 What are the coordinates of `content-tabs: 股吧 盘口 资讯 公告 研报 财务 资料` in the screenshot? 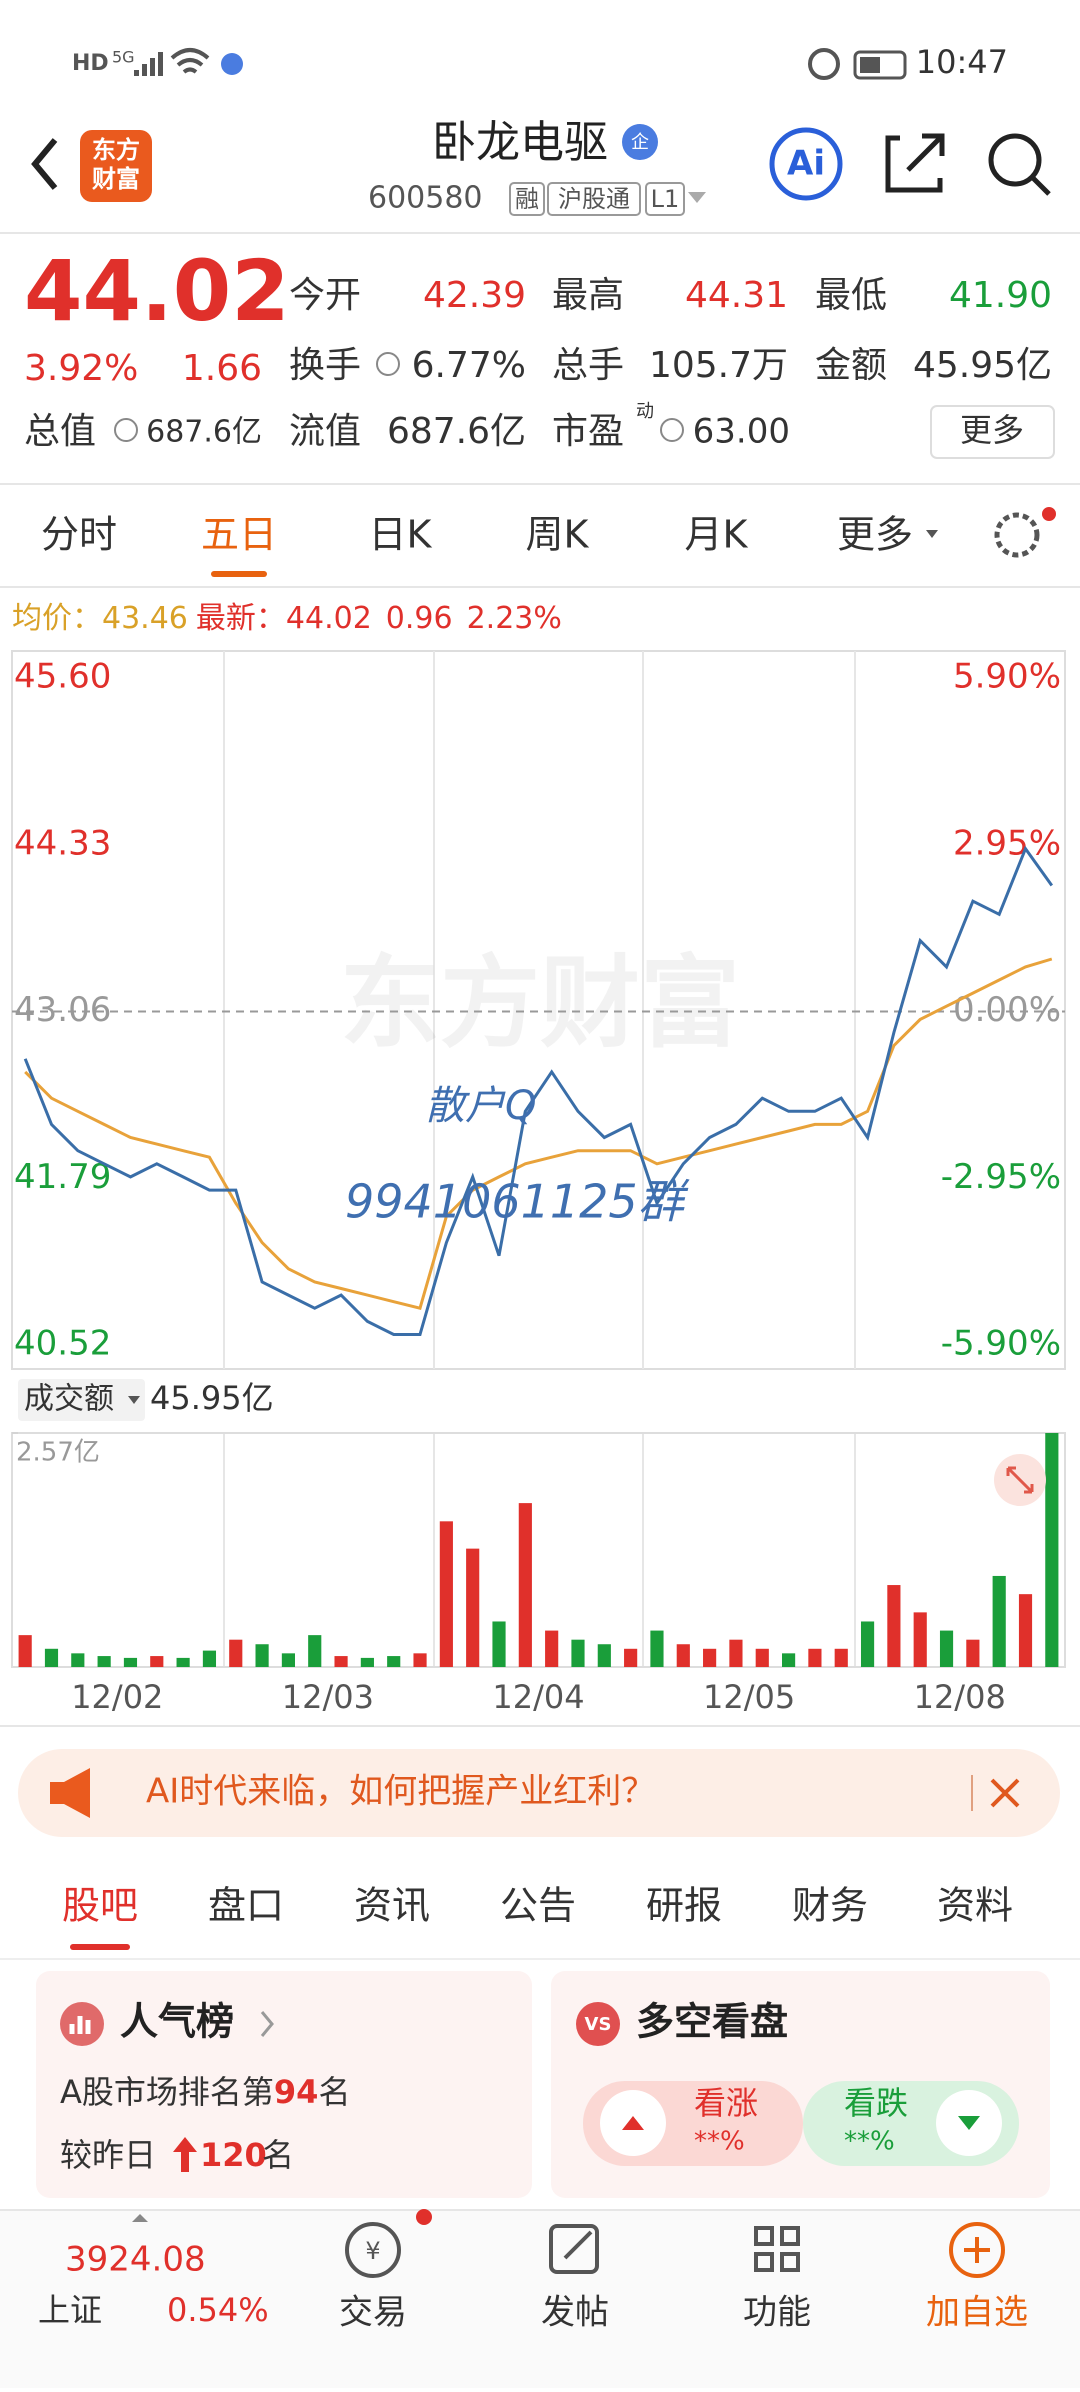 It's located at (537, 1917).